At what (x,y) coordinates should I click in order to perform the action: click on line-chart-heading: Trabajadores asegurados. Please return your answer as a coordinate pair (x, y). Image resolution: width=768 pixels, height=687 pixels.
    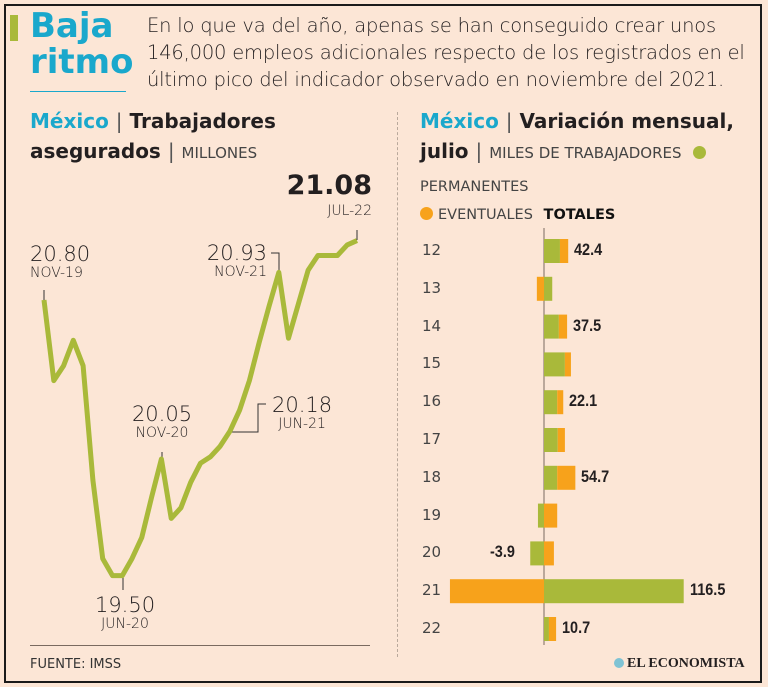
    Looking at the image, I should click on (153, 136).